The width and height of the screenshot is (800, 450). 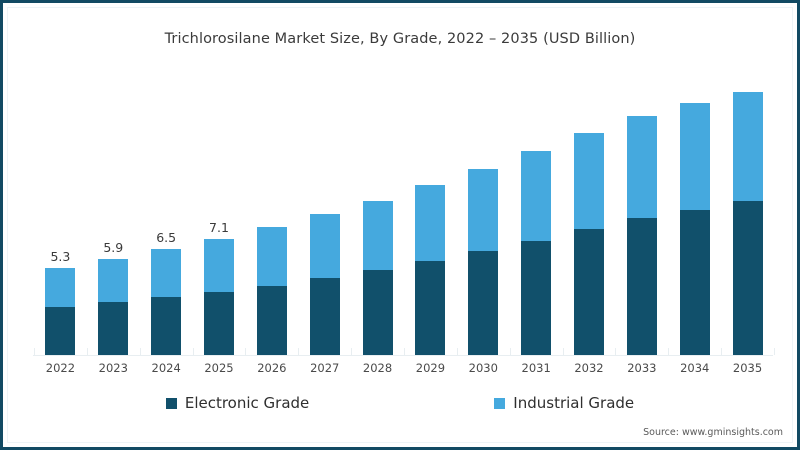 I want to click on axis-baseline, so click(x=403, y=355).